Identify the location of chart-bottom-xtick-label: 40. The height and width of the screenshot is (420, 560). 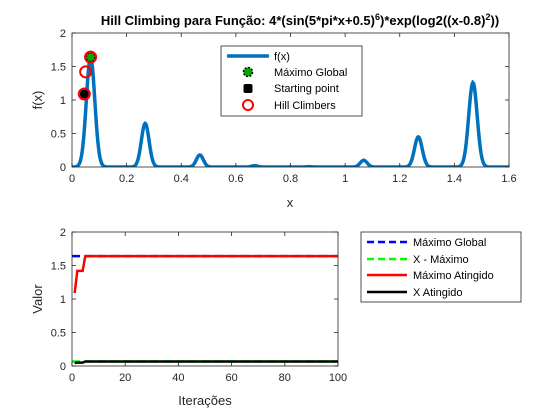
(178, 378).